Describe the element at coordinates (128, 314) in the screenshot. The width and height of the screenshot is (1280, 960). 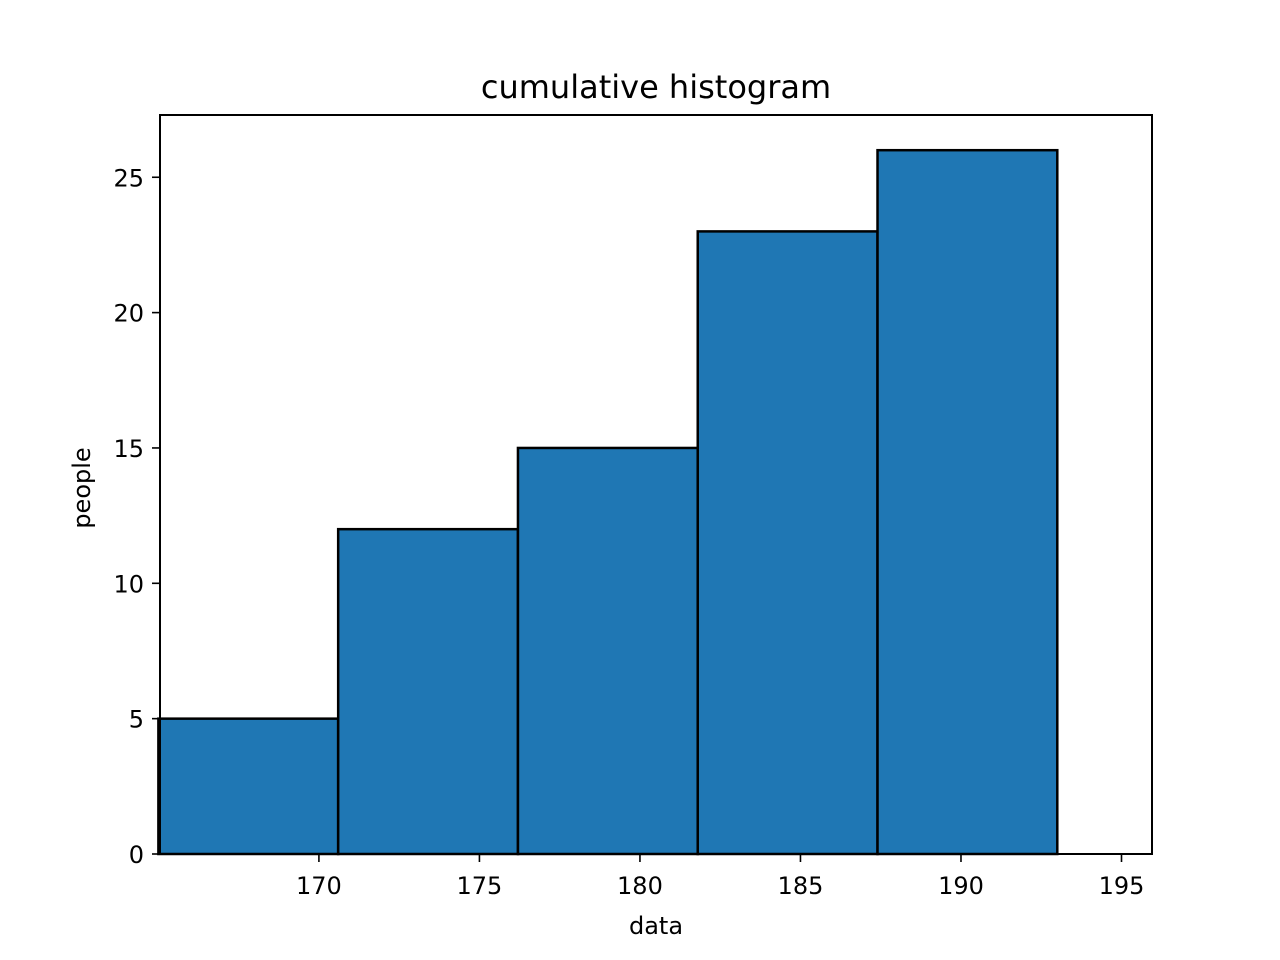
I see `y-tick-label: 20` at that location.